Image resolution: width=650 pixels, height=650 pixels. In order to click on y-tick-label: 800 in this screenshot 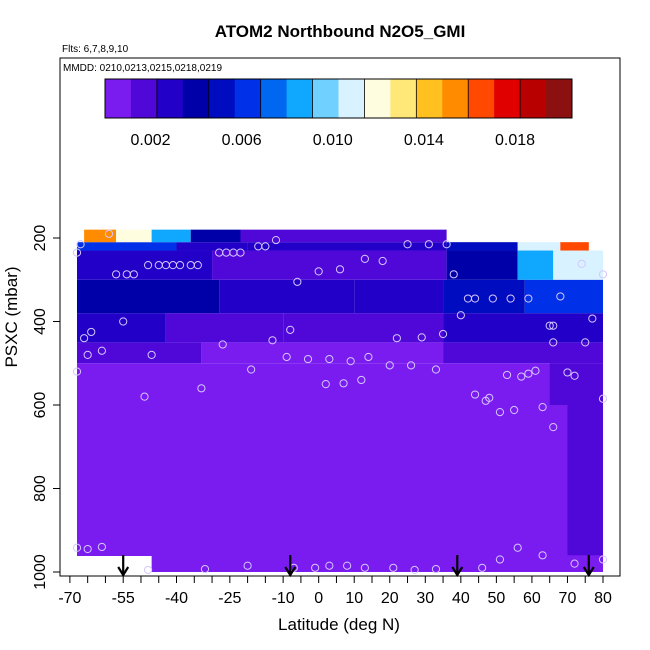, I will do `click(40, 488)`.